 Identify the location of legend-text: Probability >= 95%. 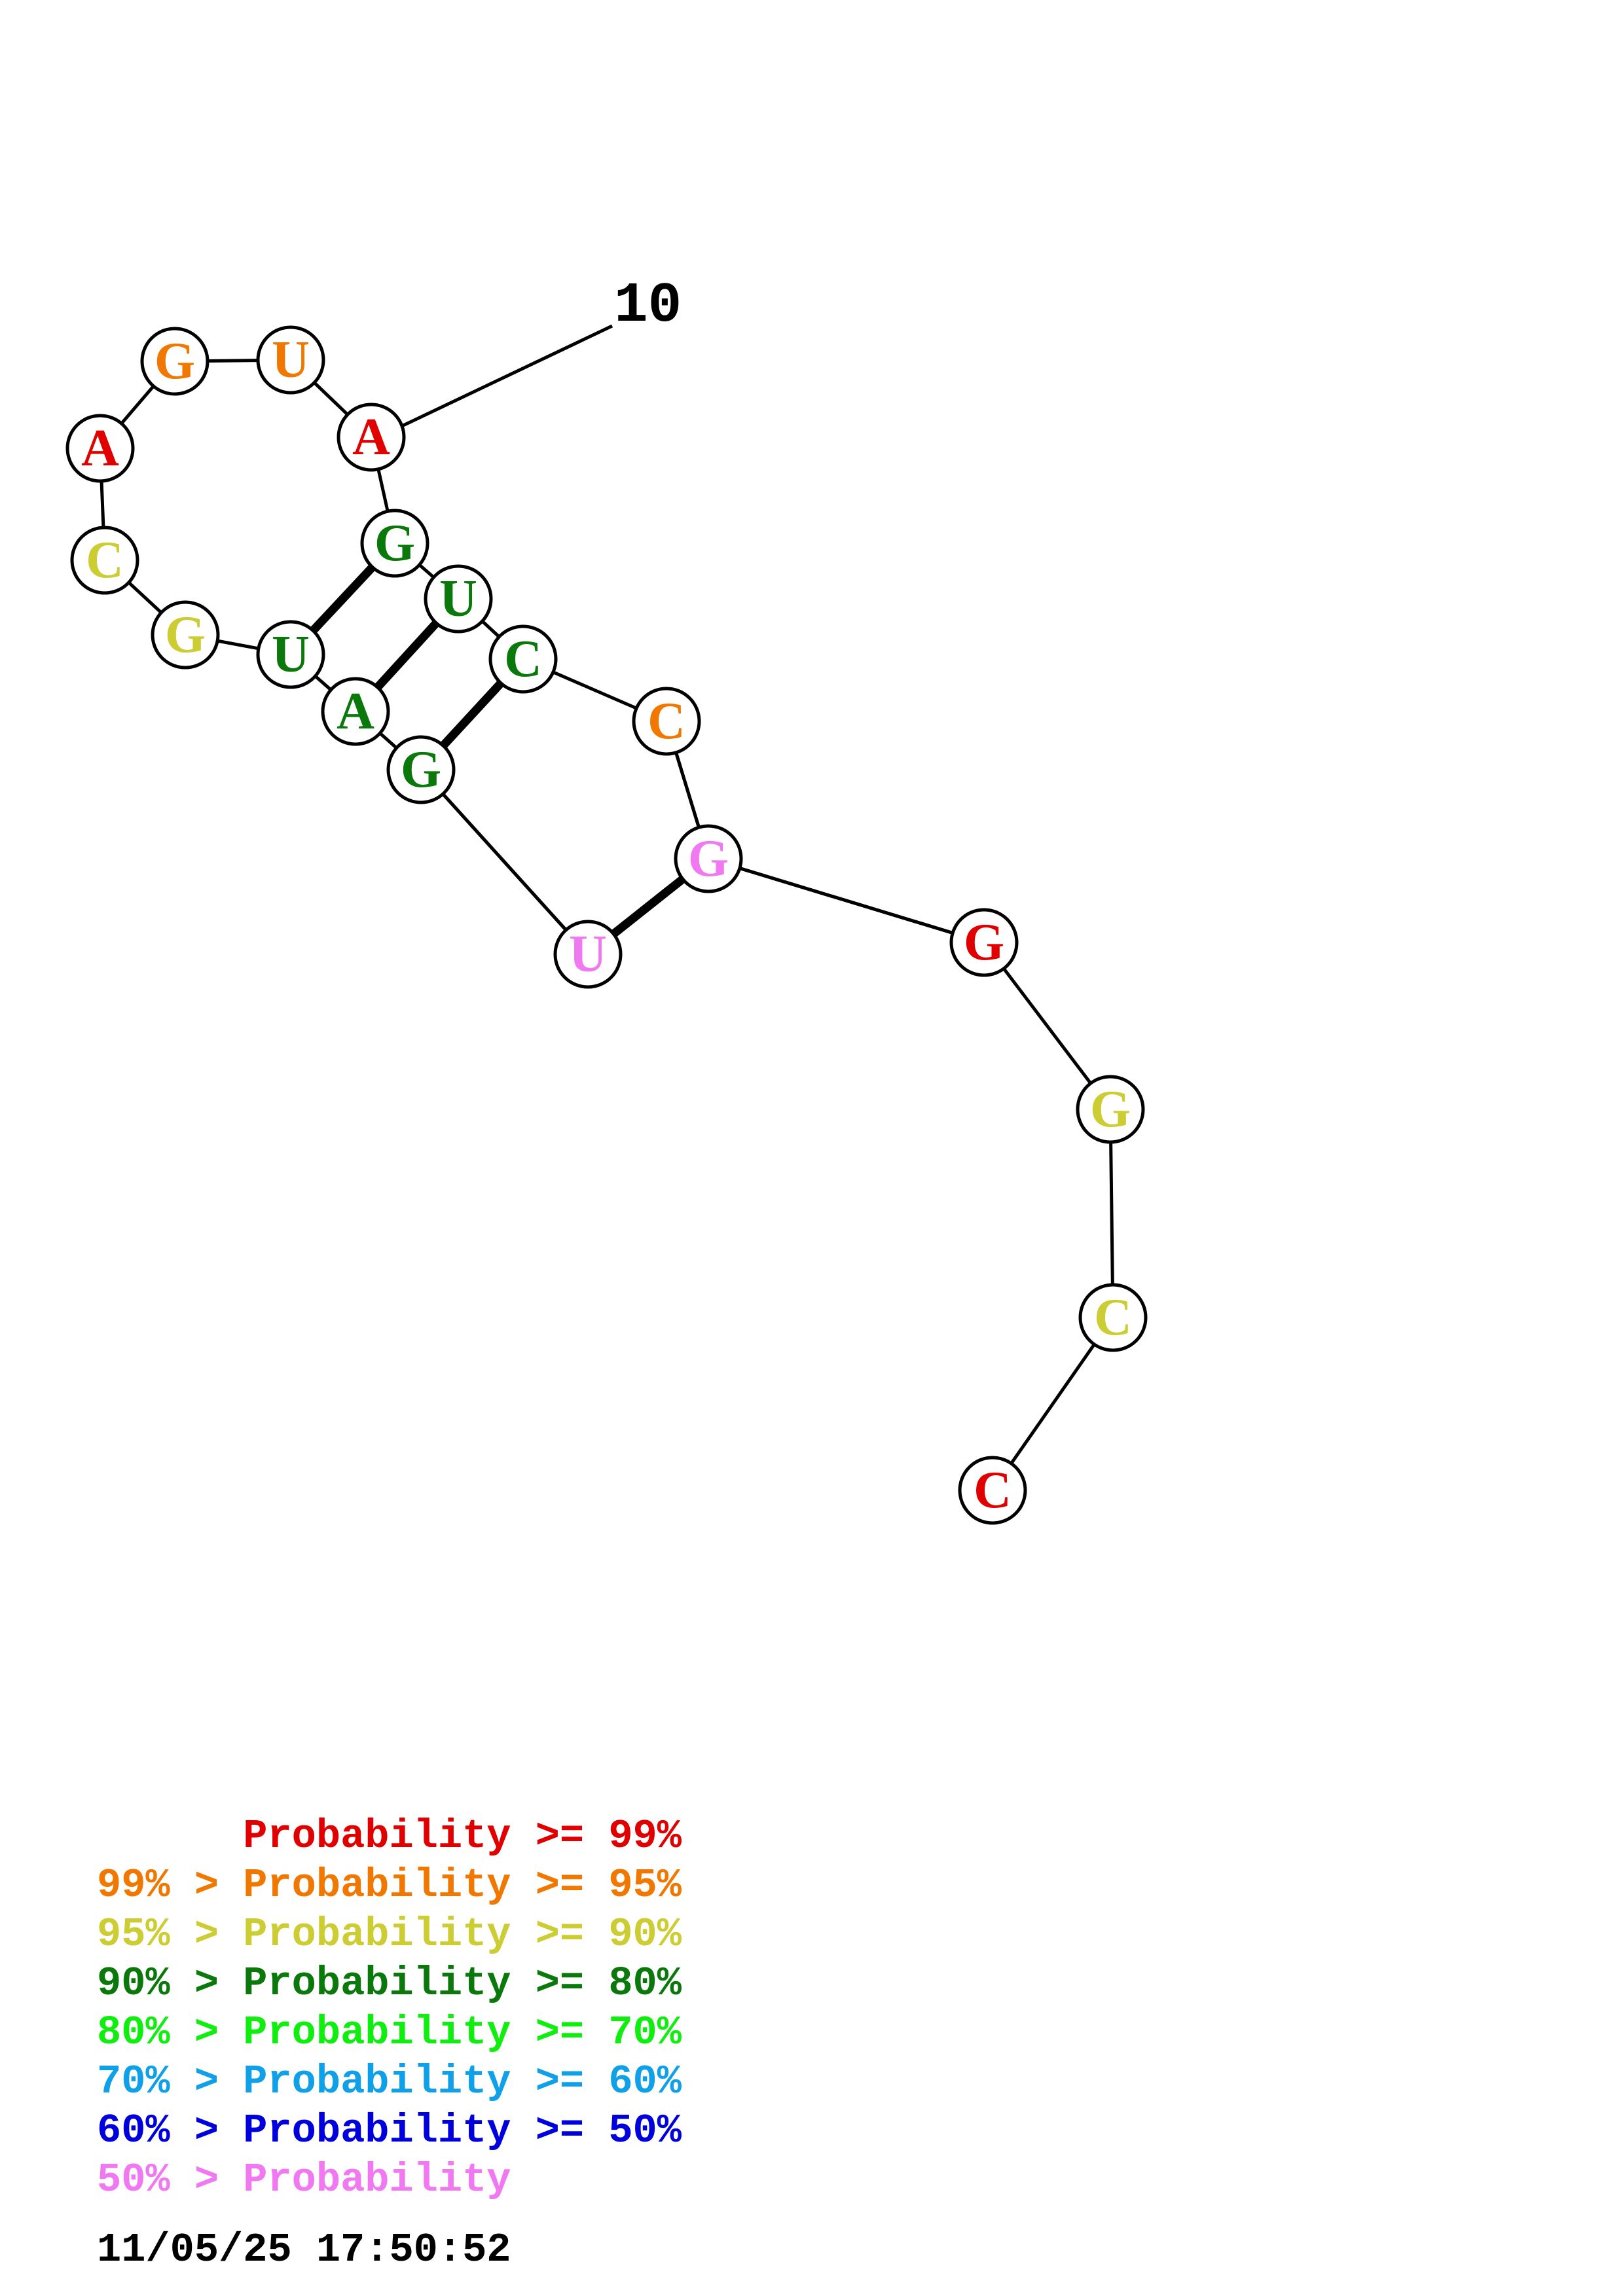
(462, 1885).